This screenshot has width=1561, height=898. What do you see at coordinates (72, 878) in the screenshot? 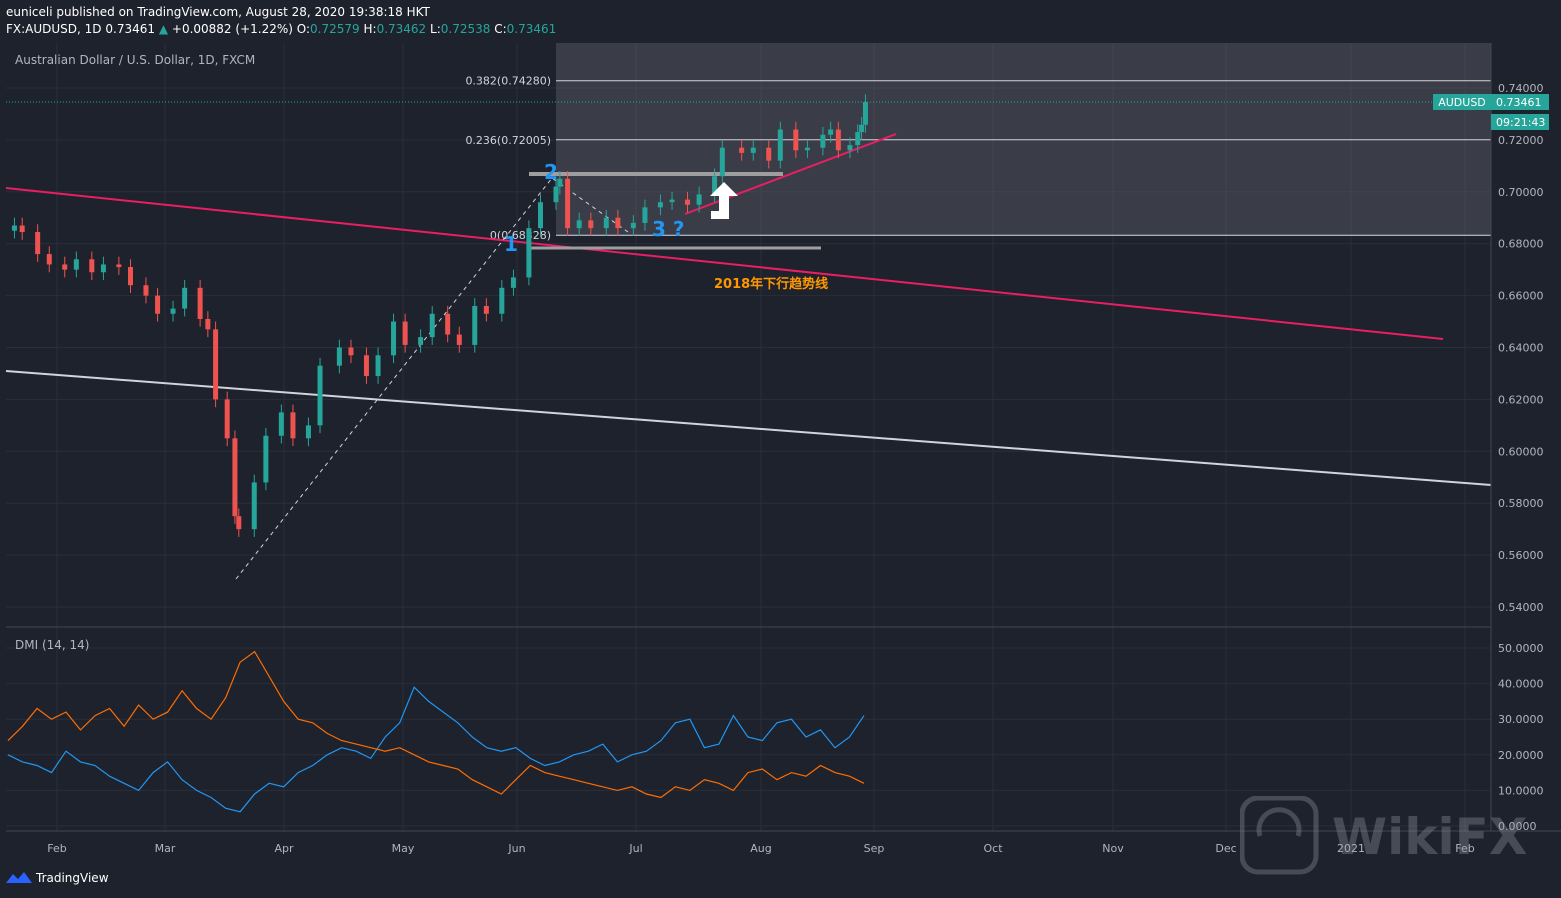
I see `footer-brand: TradingView` at bounding box center [72, 878].